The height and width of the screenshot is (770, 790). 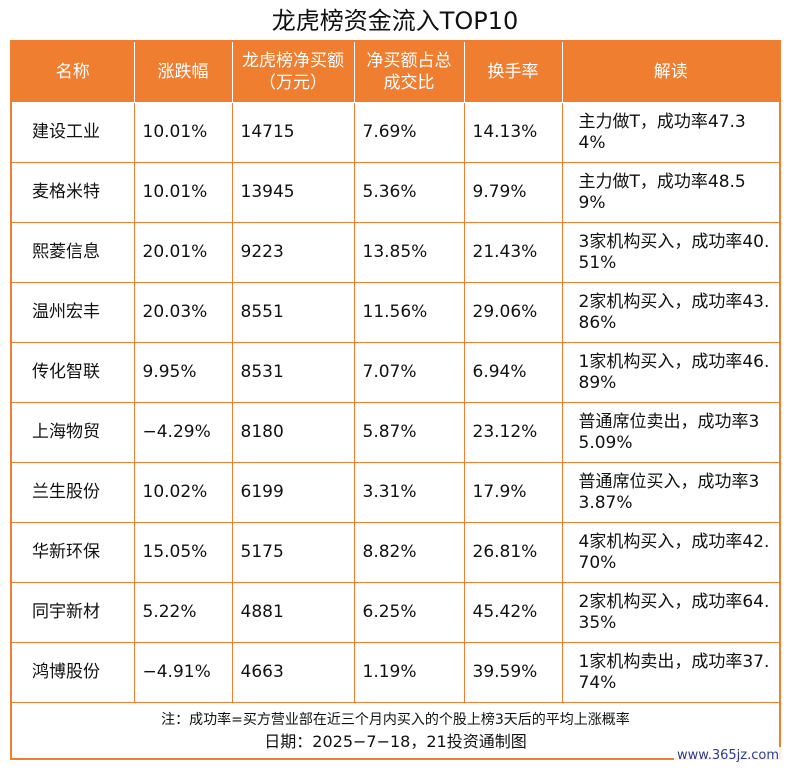 What do you see at coordinates (513, 492) in the screenshot?
I see `cell-turnover: 17.9%` at bounding box center [513, 492].